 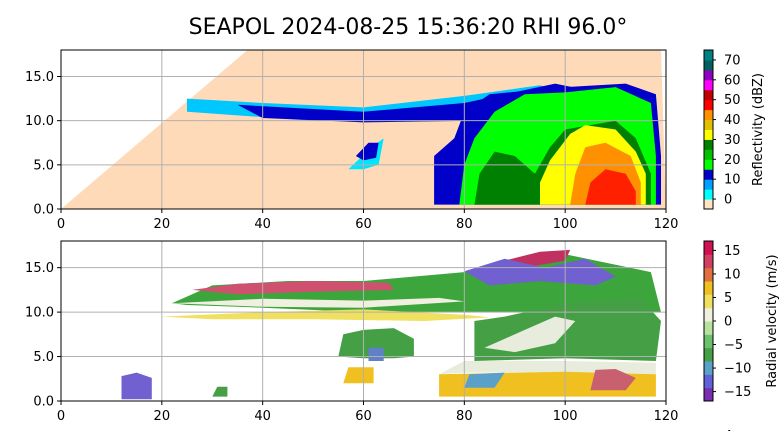 I want to click on colorbar-tick-label: 70, so click(x=732, y=60).